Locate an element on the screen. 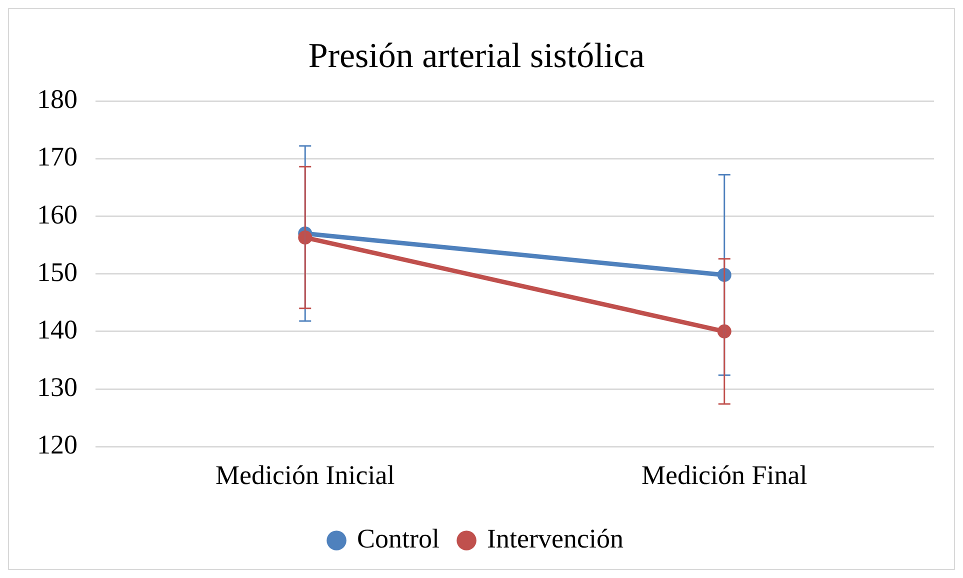 The image size is (963, 578). y-tick-label: 180 is located at coordinates (57, 99).